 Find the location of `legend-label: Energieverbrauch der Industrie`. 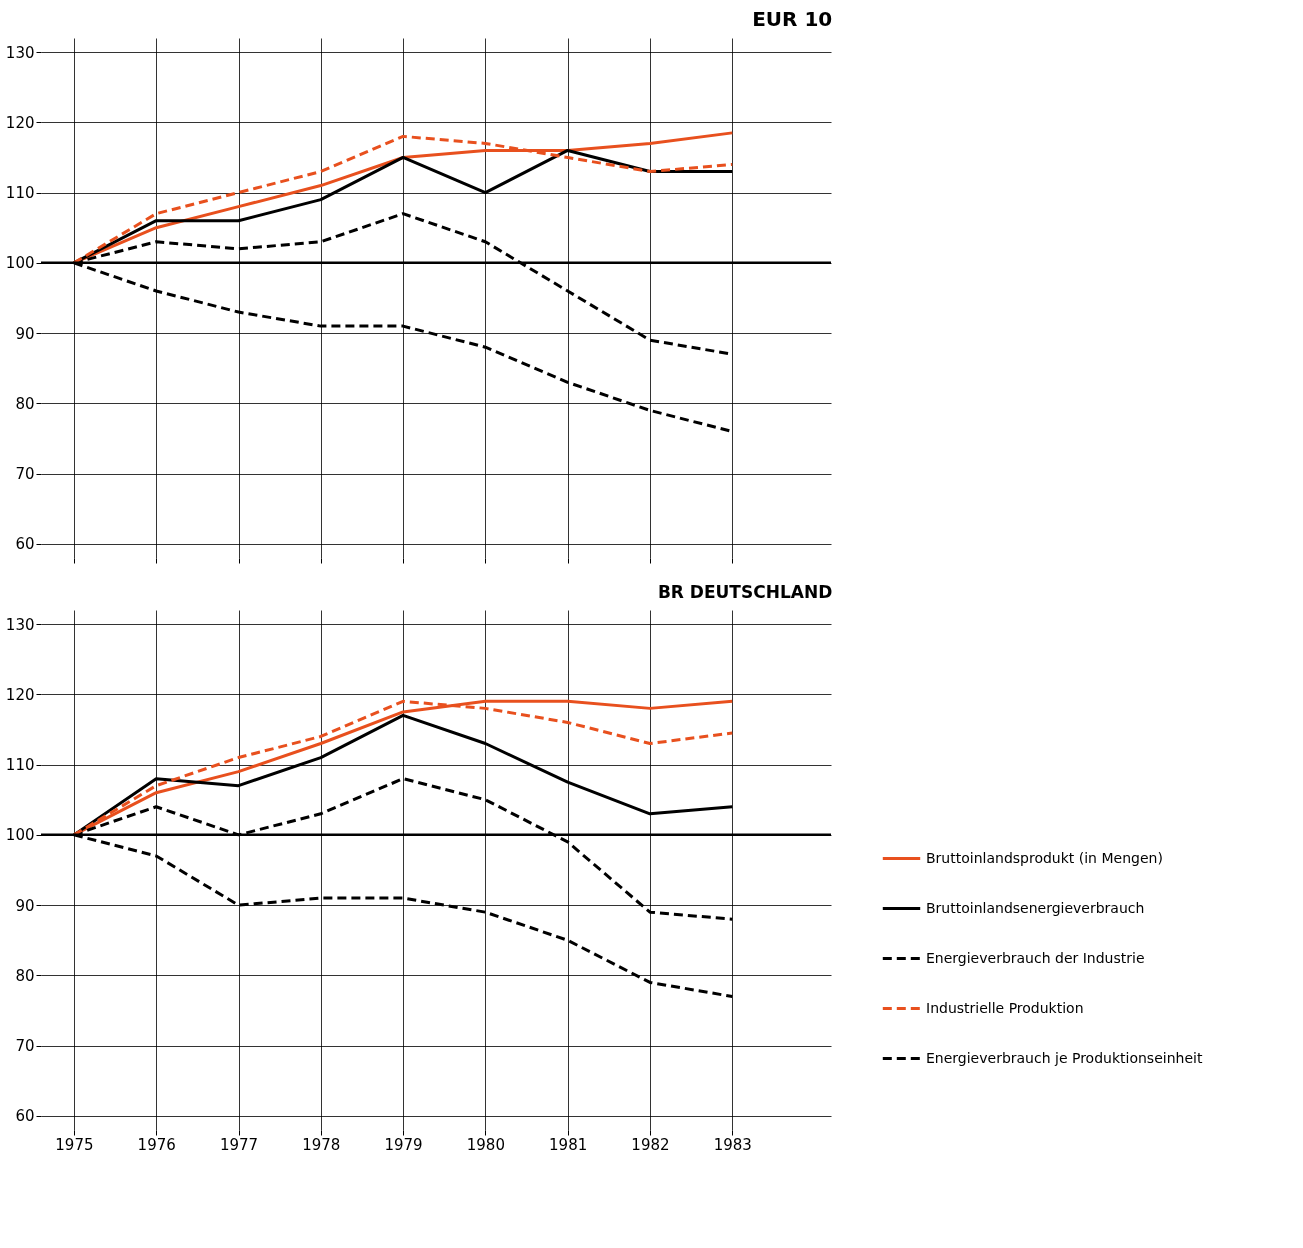

legend-label: Energieverbrauch der Industrie is located at coordinates (1035, 957).